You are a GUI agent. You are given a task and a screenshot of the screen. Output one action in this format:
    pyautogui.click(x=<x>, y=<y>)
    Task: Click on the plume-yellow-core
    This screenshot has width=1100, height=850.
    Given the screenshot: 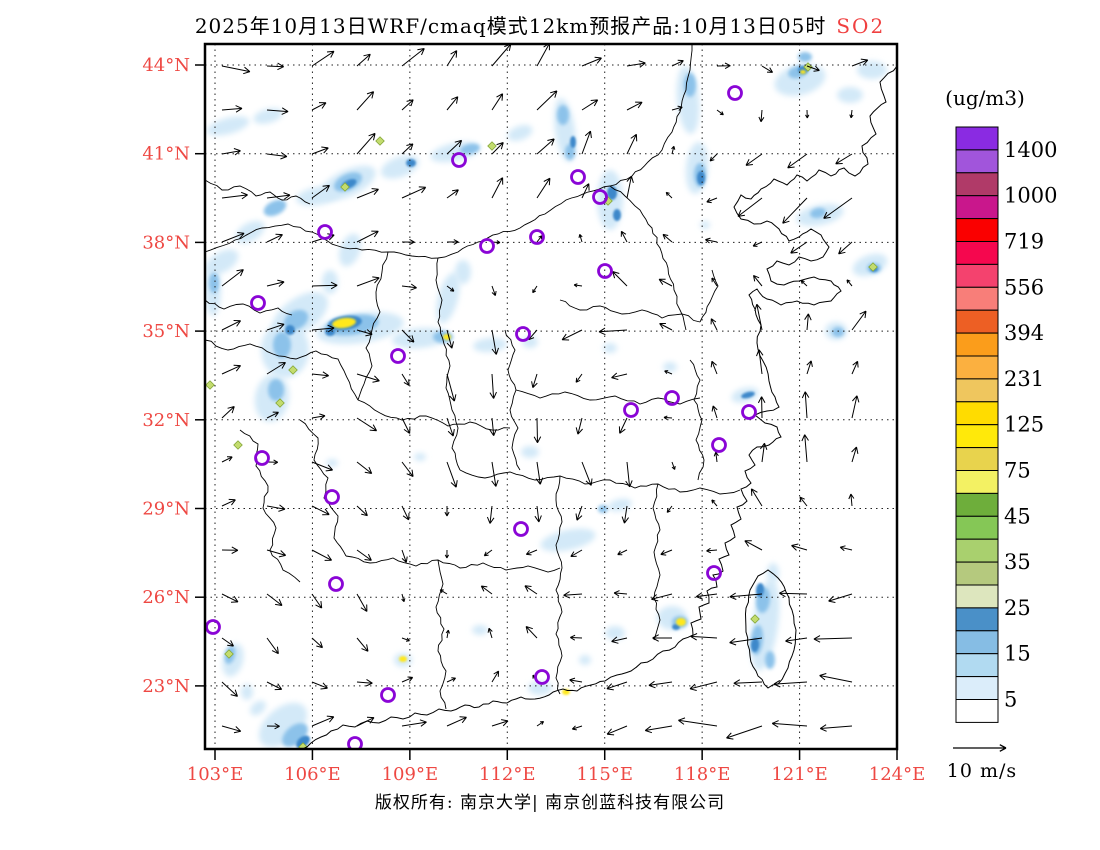 What is the action you would take?
    pyautogui.click(x=803, y=72)
    